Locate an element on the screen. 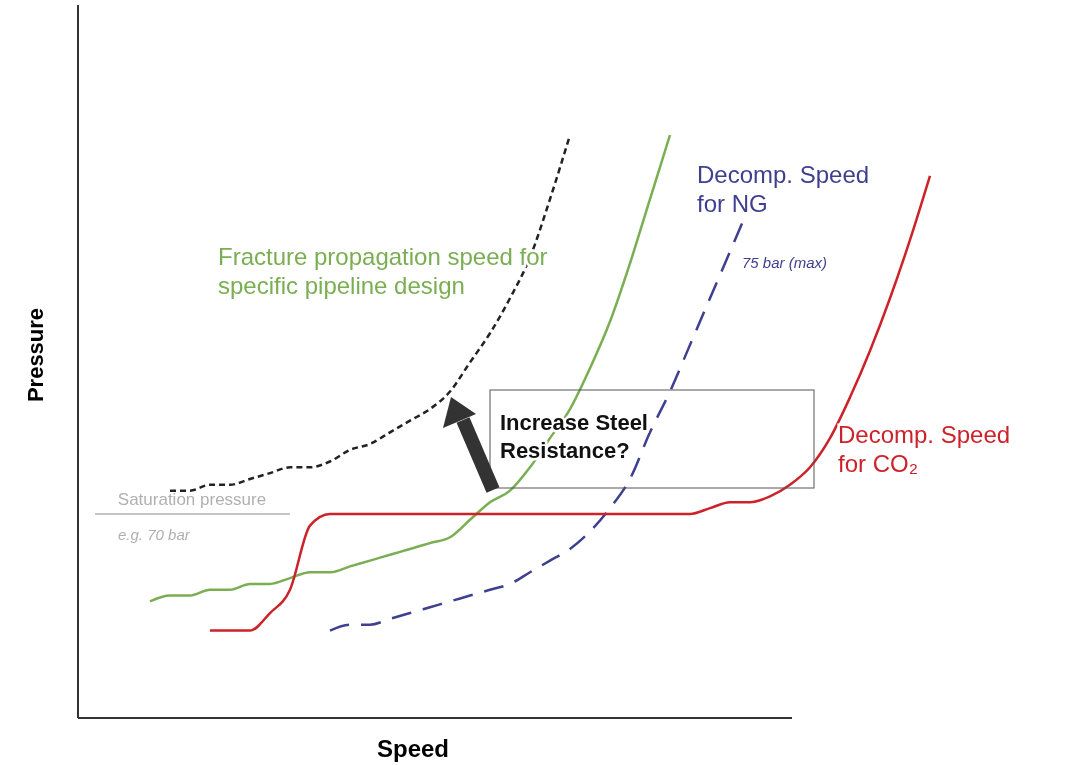  series-label: Decomp. Speed for CO₂ is located at coordinates (924, 449).